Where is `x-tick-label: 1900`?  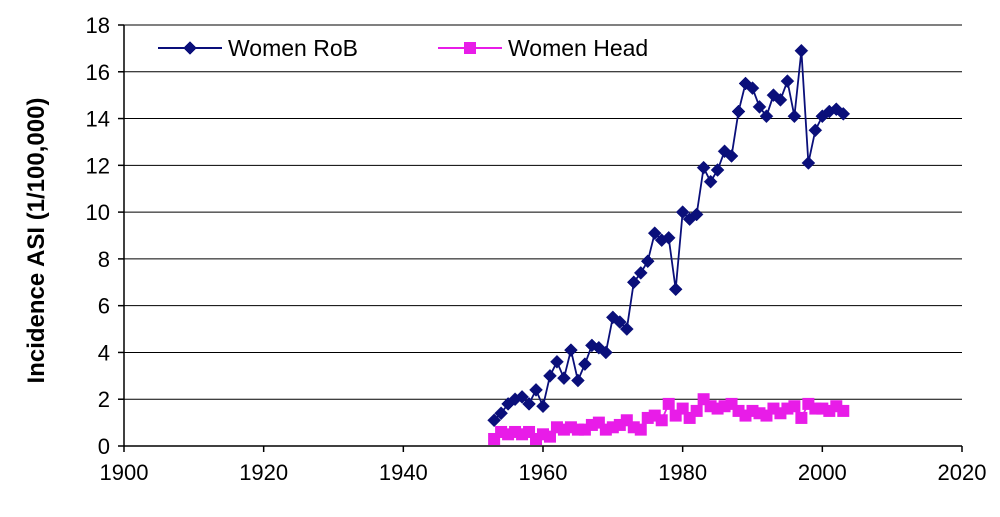
x-tick-label: 1900 is located at coordinates (124, 472).